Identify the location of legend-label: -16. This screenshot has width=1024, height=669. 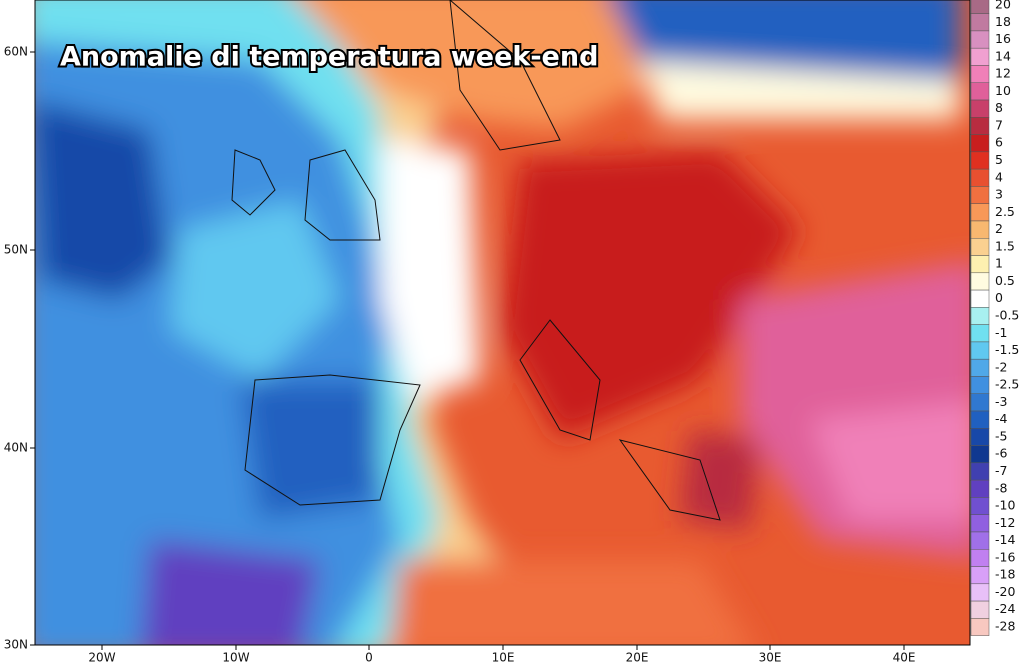
(1005, 556).